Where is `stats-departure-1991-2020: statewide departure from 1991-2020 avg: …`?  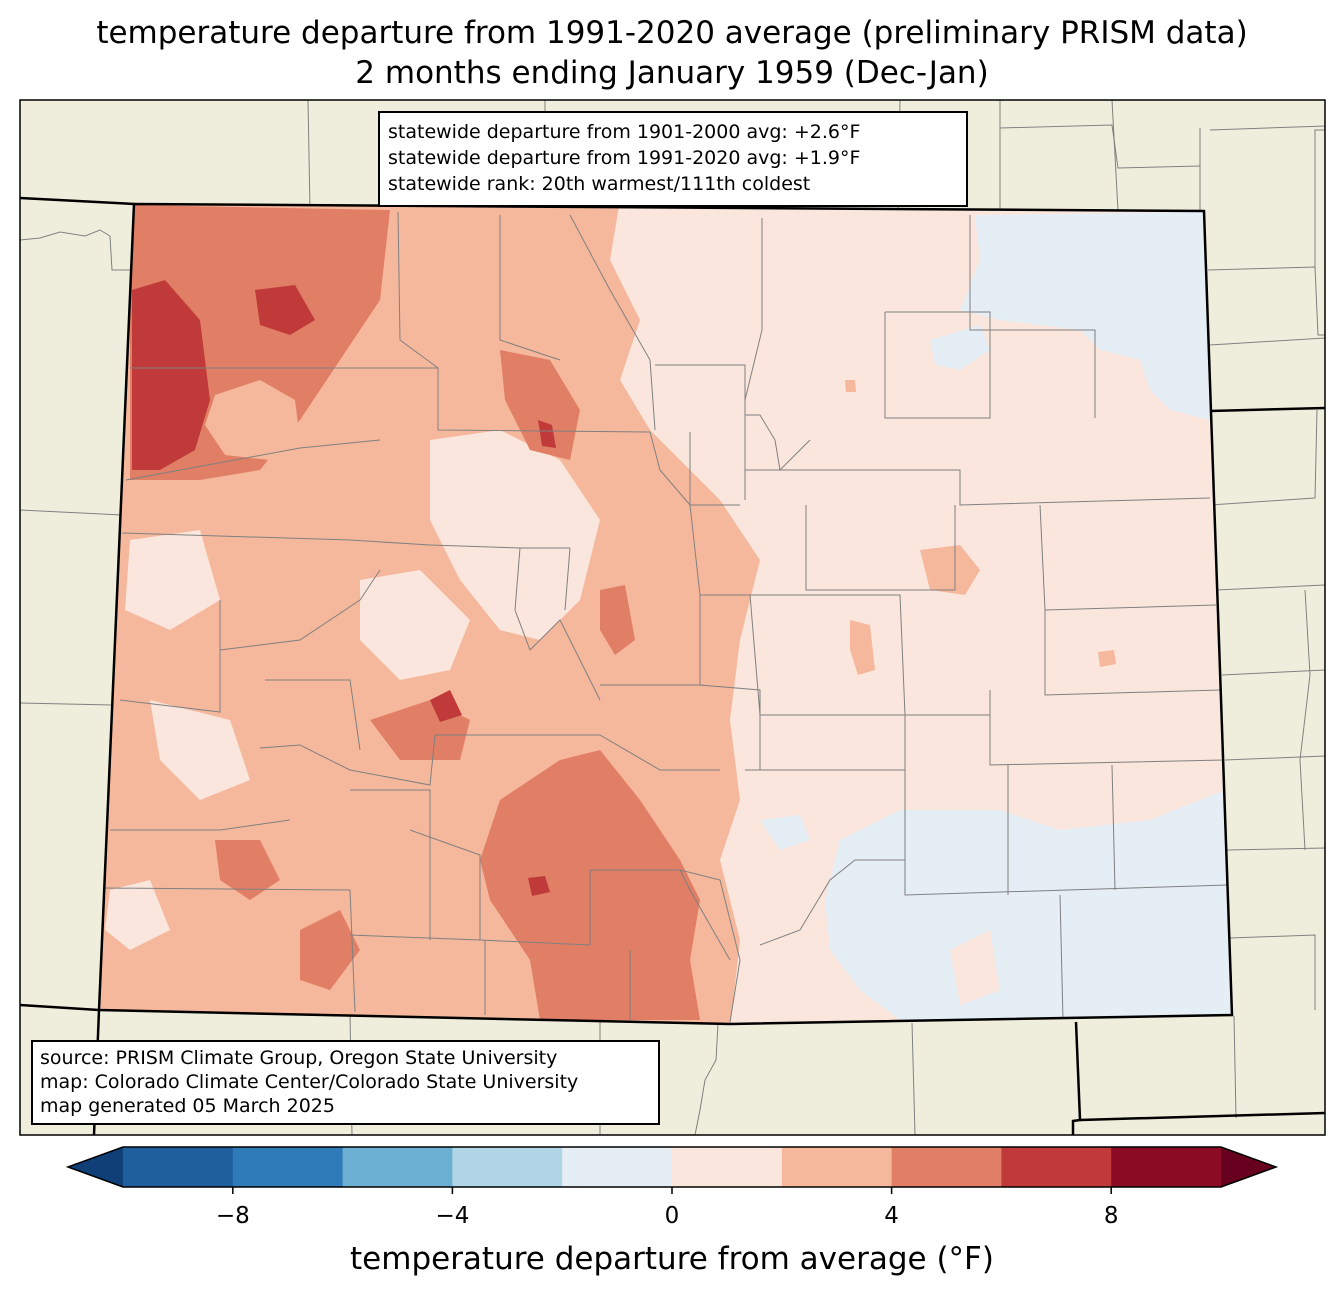 stats-departure-1991-2020: statewide departure from 1991-2020 avg: … is located at coordinates (624, 158).